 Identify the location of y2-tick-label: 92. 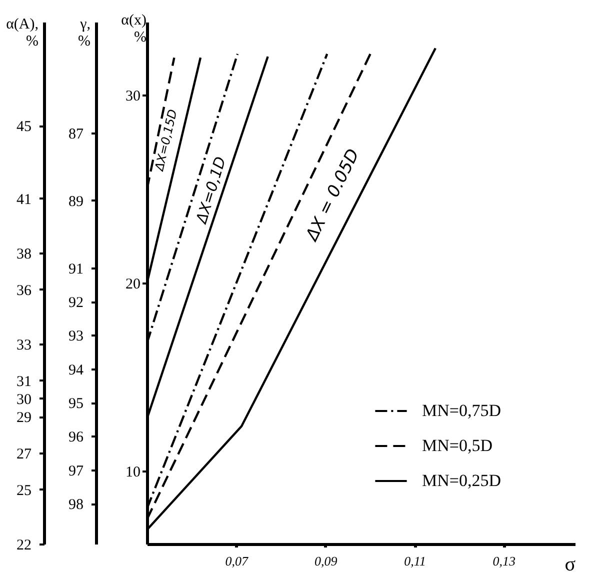
(76, 303).